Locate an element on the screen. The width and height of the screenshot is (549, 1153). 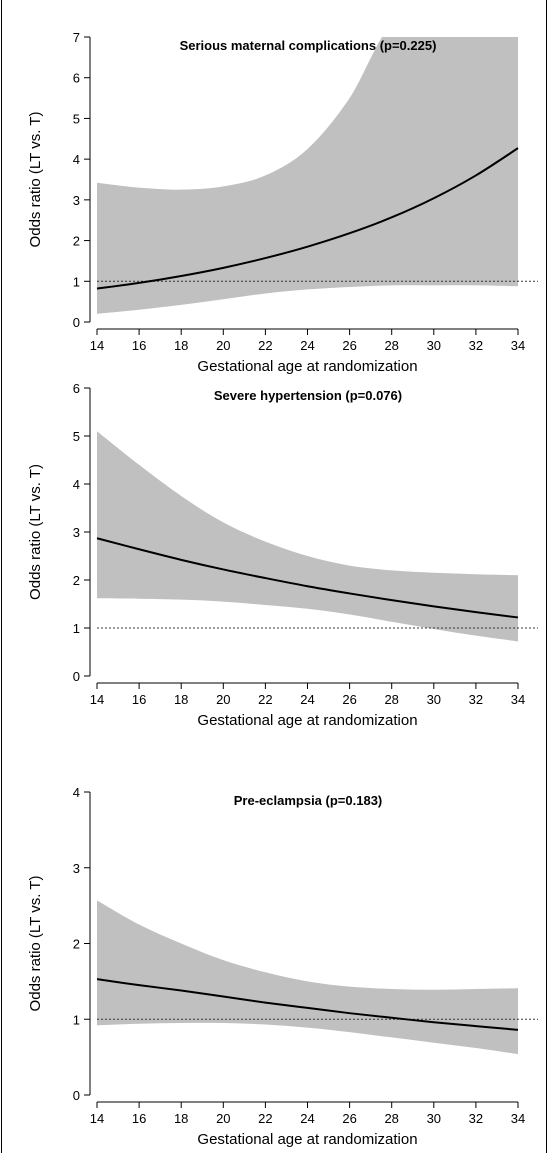
chart-title: Severe hypertension (p=0.076) is located at coordinates (308, 395).